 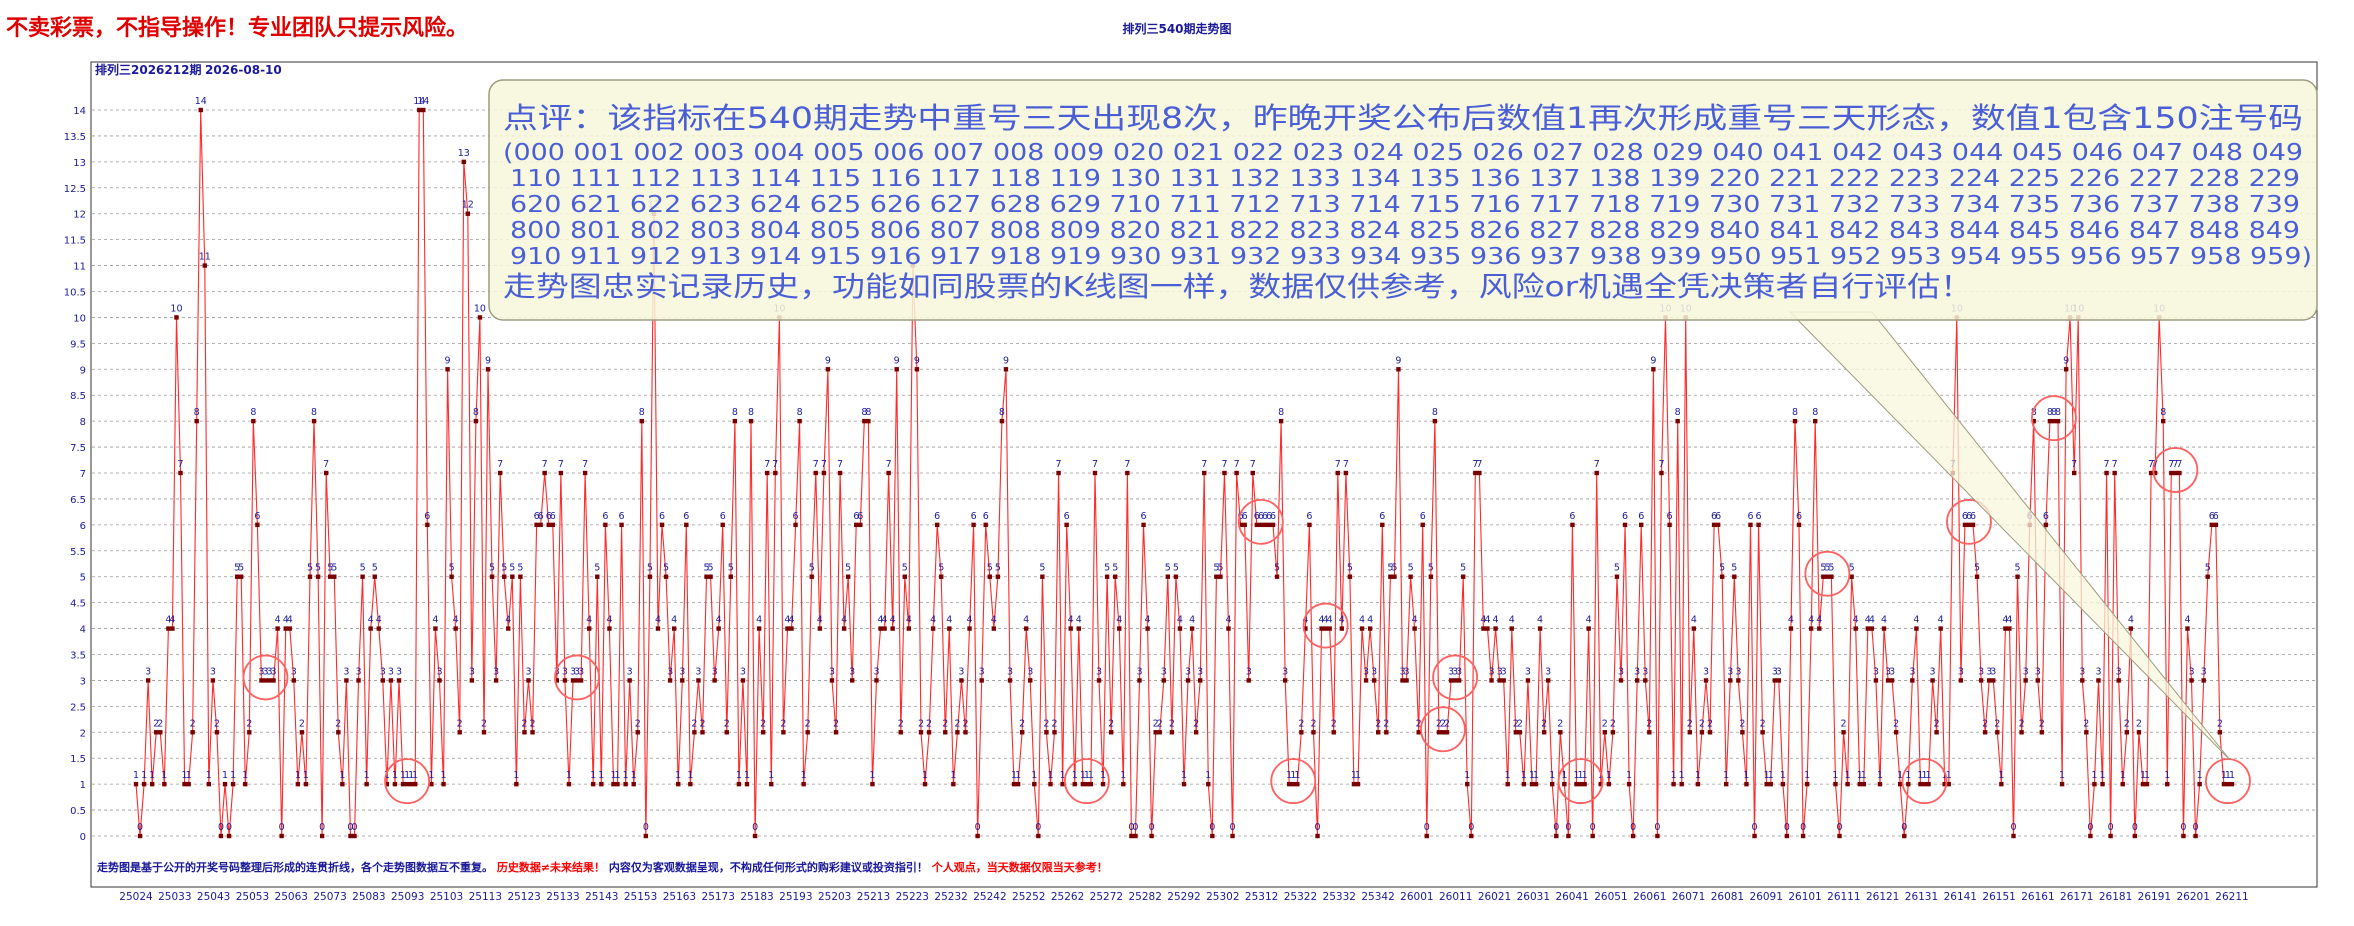 What do you see at coordinates (237, 28) in the screenshot?
I see `disclaimer-banner: 不卖彩票，不指导操作！专业团队只提示风险。` at bounding box center [237, 28].